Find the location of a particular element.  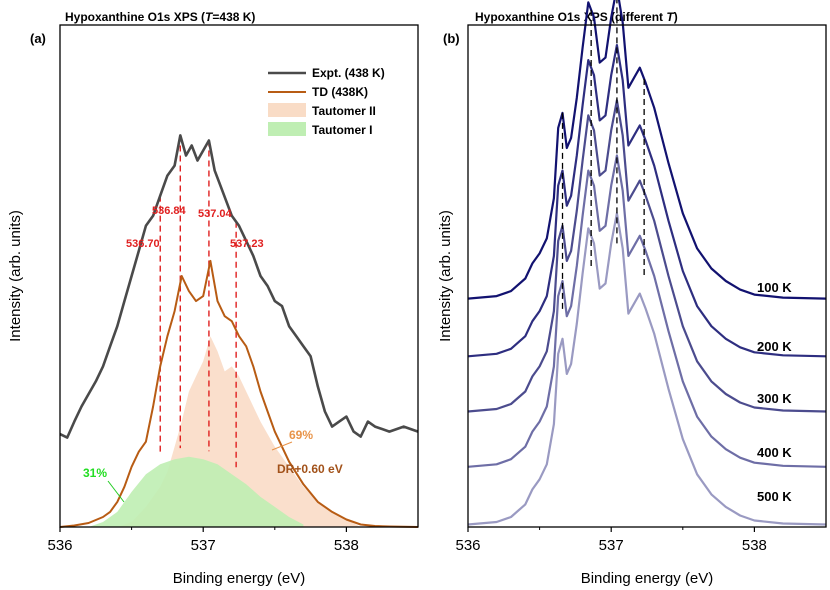

legend-swatch-tautomer-i is located at coordinates (287, 129).